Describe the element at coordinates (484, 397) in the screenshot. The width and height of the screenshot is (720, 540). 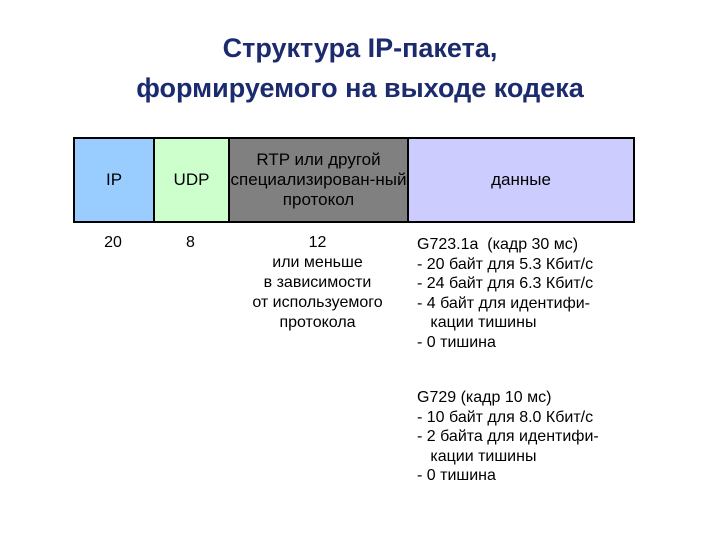
I see `note-line: G729 (кадр 10 мс)` at that location.